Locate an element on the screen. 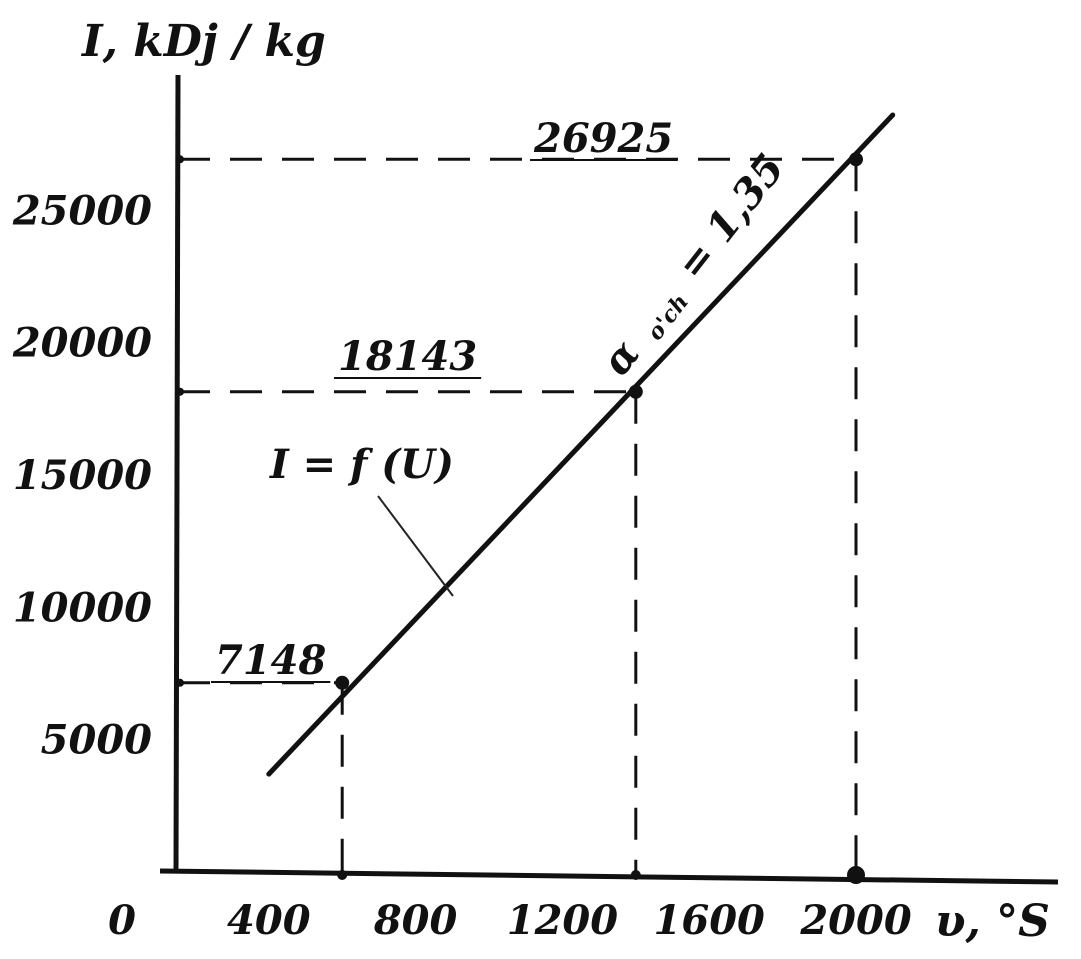 Image resolution: width=1081 pixels, height=959 pixels. x-tick-label-4: 2000 is located at coordinates (855, 920).